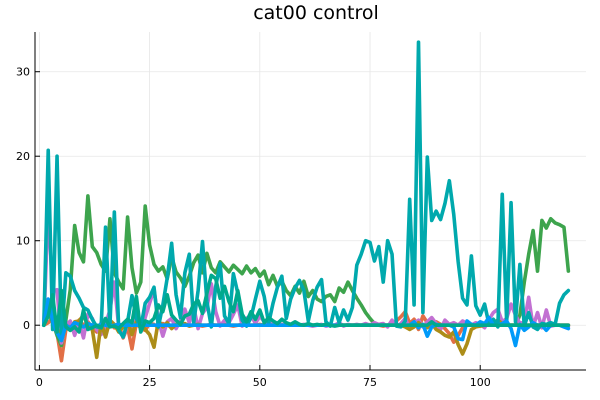 Image resolution: width=600 pixels, height=400 pixels. Describe the element at coordinates (316, 13) in the screenshot. I see `chart-title: cat00 control` at that location.